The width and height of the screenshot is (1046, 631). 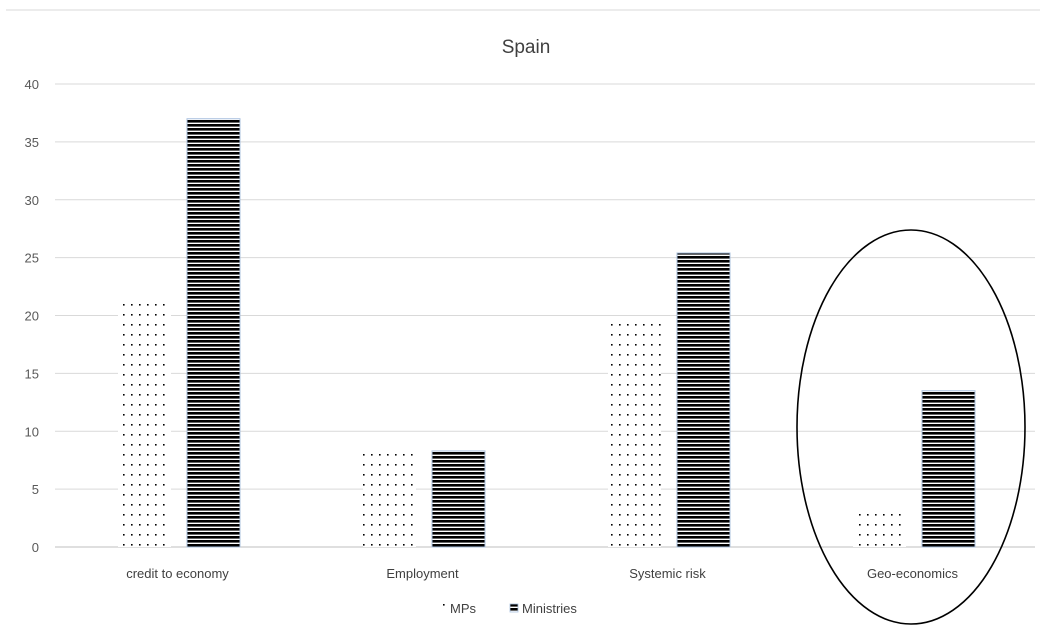 What do you see at coordinates (458, 499) in the screenshot?
I see `bar-ministries-employment` at bounding box center [458, 499].